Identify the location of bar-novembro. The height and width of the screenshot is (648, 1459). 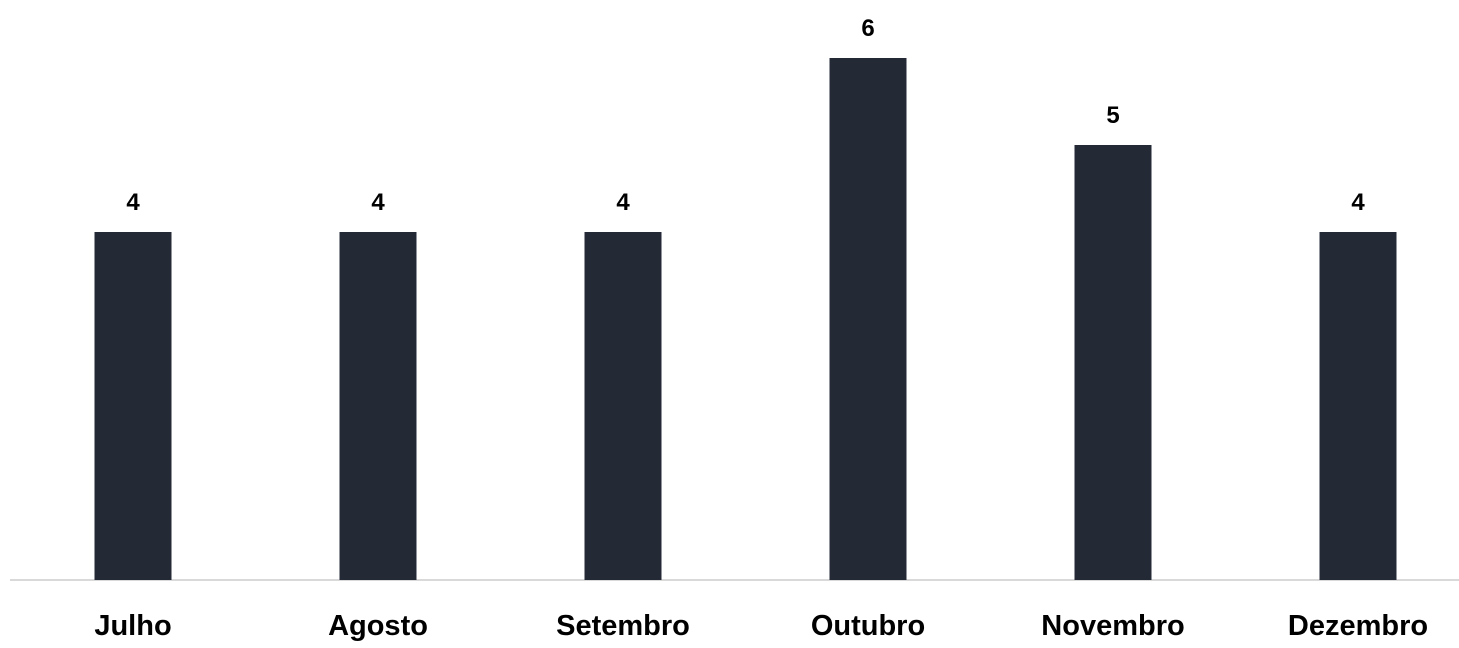
(1113, 362).